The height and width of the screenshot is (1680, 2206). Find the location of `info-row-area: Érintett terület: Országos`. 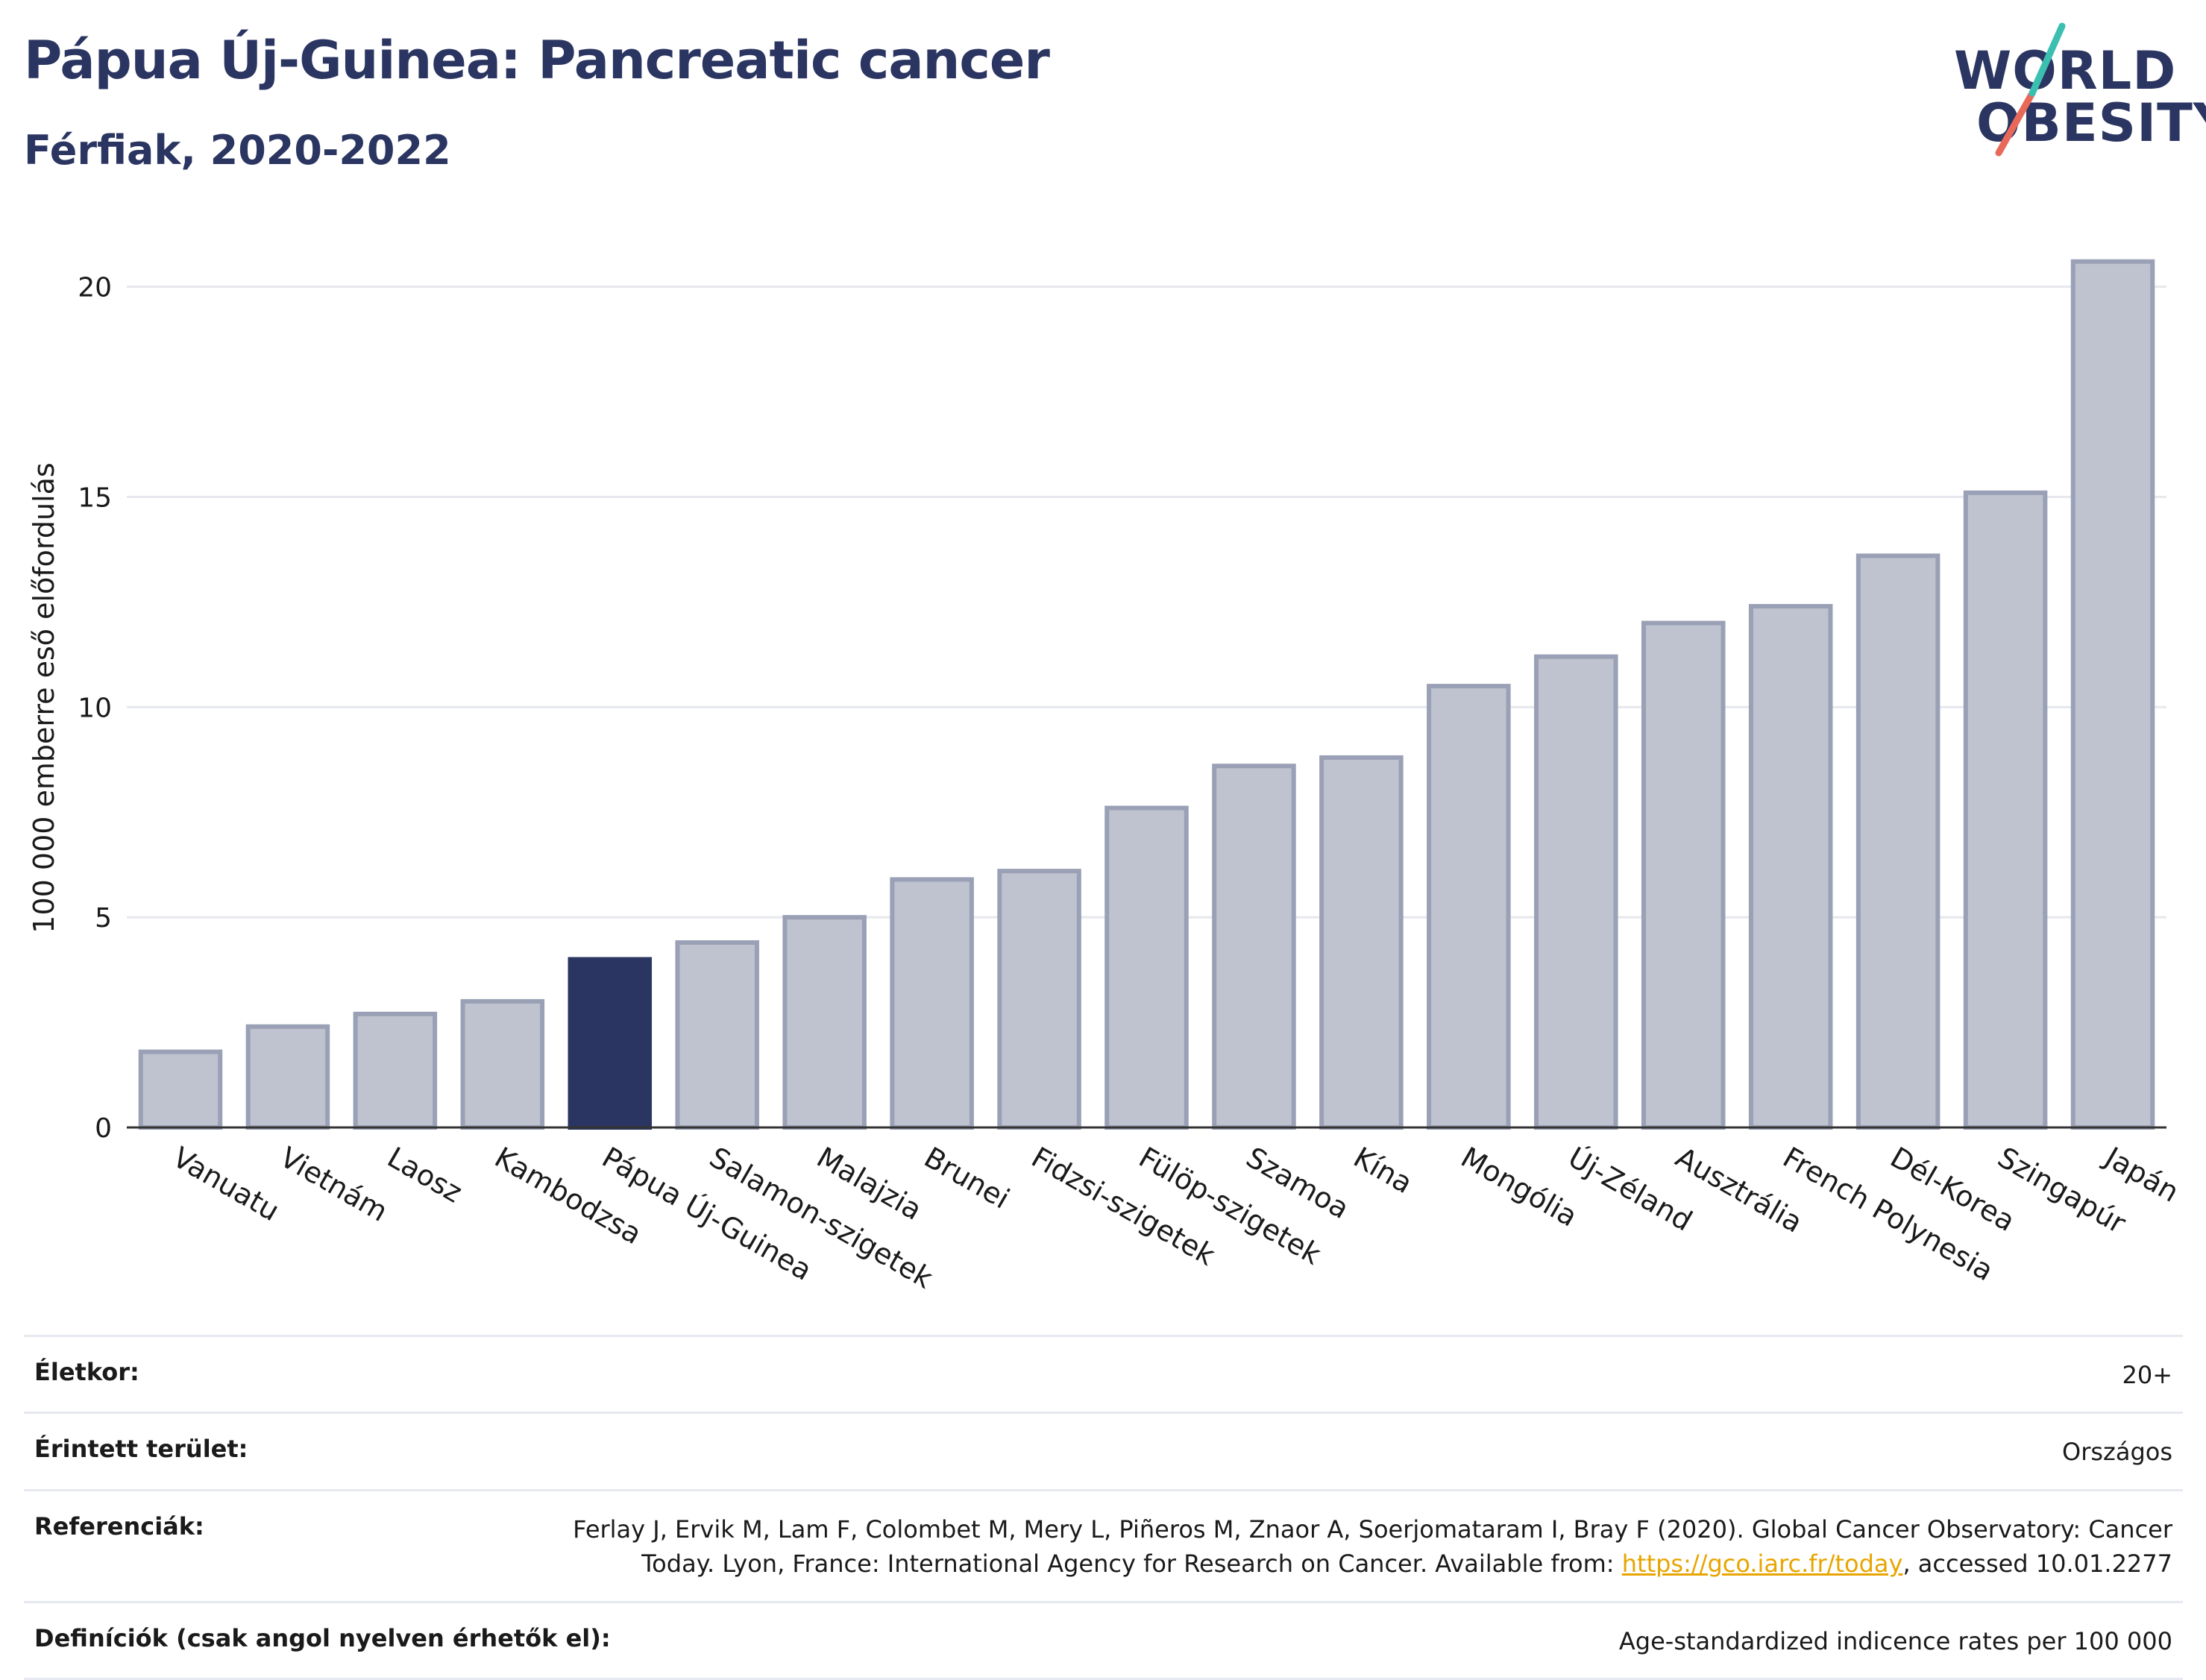

info-row-area: Érintett terület: Országos is located at coordinates (1103, 1450).